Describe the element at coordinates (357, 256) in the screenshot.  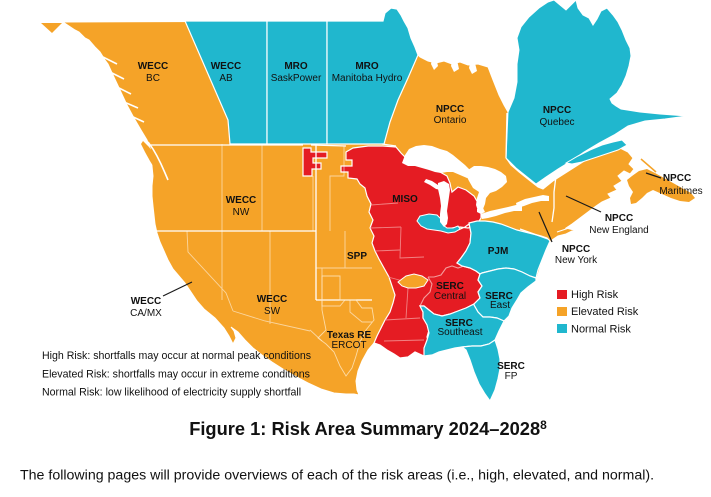
I see `svg-text: SPP` at that location.